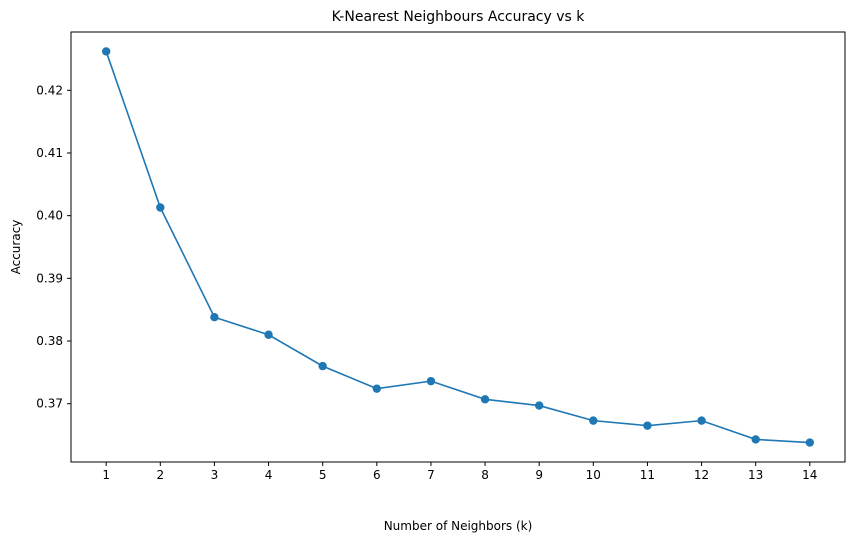  Describe the element at coordinates (53, 247) in the screenshot. I see `y-axis-ticks: 0.37 0.38 0.39 0.40 0.41 0.42` at that location.